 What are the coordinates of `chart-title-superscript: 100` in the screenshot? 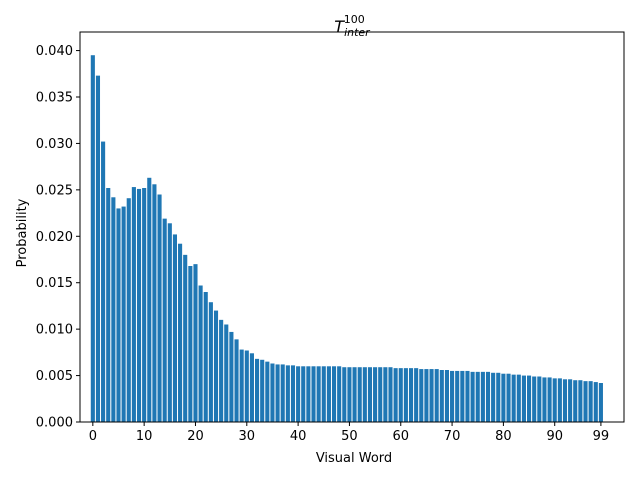 It's located at (354, 19).